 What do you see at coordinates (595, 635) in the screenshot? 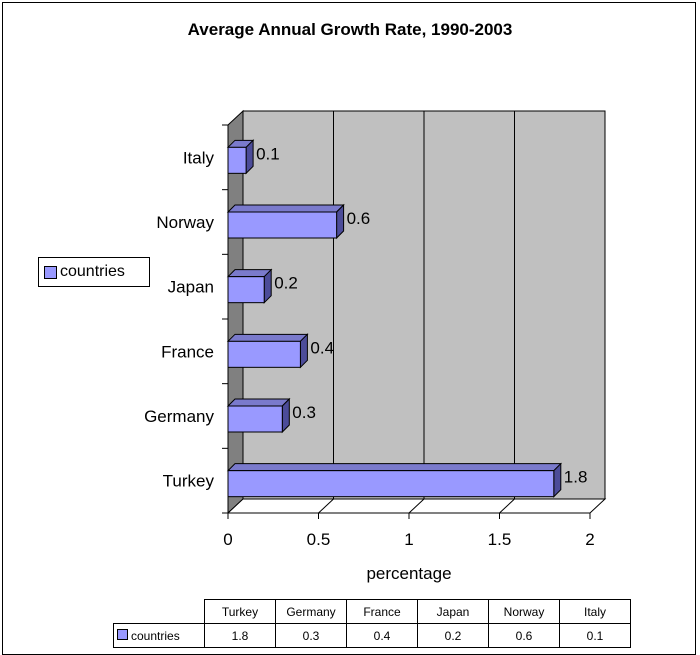
I see `data-table-value-italy: 0.1` at bounding box center [595, 635].